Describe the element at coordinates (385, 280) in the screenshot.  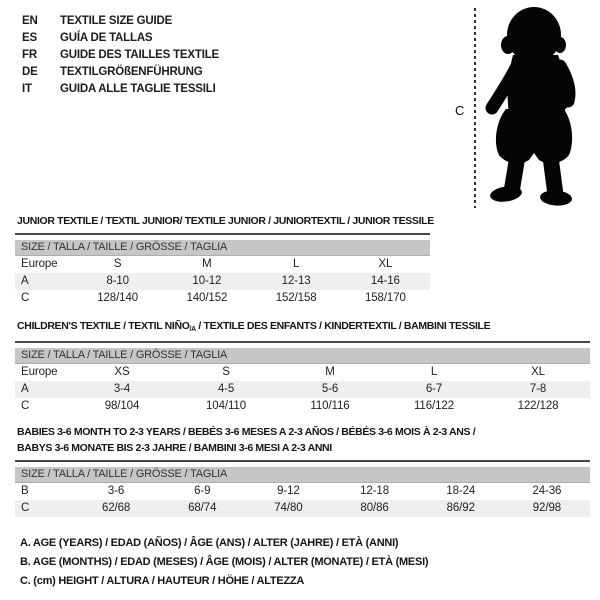
I see `size-cell: 14-16` at that location.